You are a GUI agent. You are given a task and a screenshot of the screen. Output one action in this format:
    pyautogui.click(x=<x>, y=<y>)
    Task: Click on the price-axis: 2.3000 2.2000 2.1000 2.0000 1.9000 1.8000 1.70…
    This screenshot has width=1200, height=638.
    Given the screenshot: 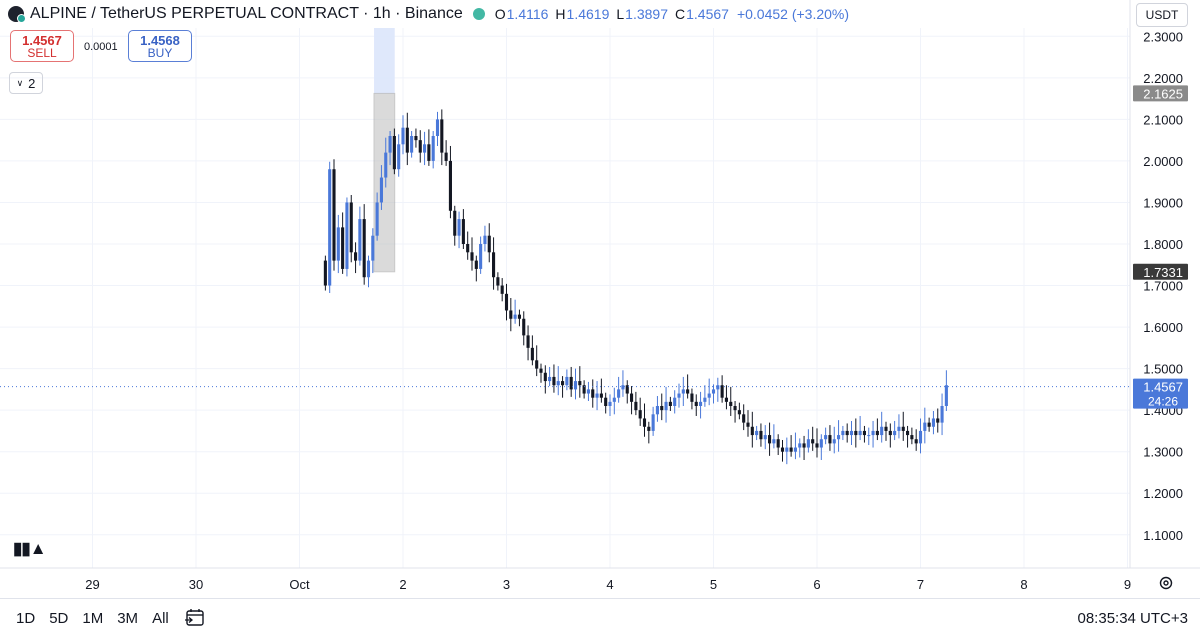 What is the action you would take?
    pyautogui.click(x=1163, y=285)
    